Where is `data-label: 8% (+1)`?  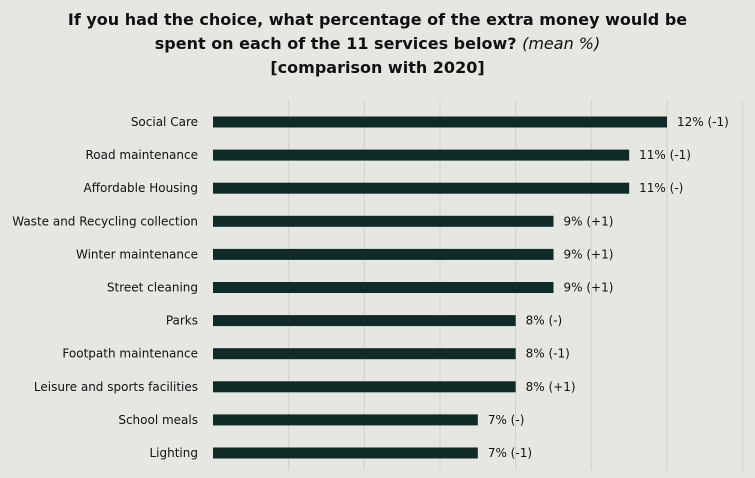
data-label: 8% (+1) is located at coordinates (551, 387).